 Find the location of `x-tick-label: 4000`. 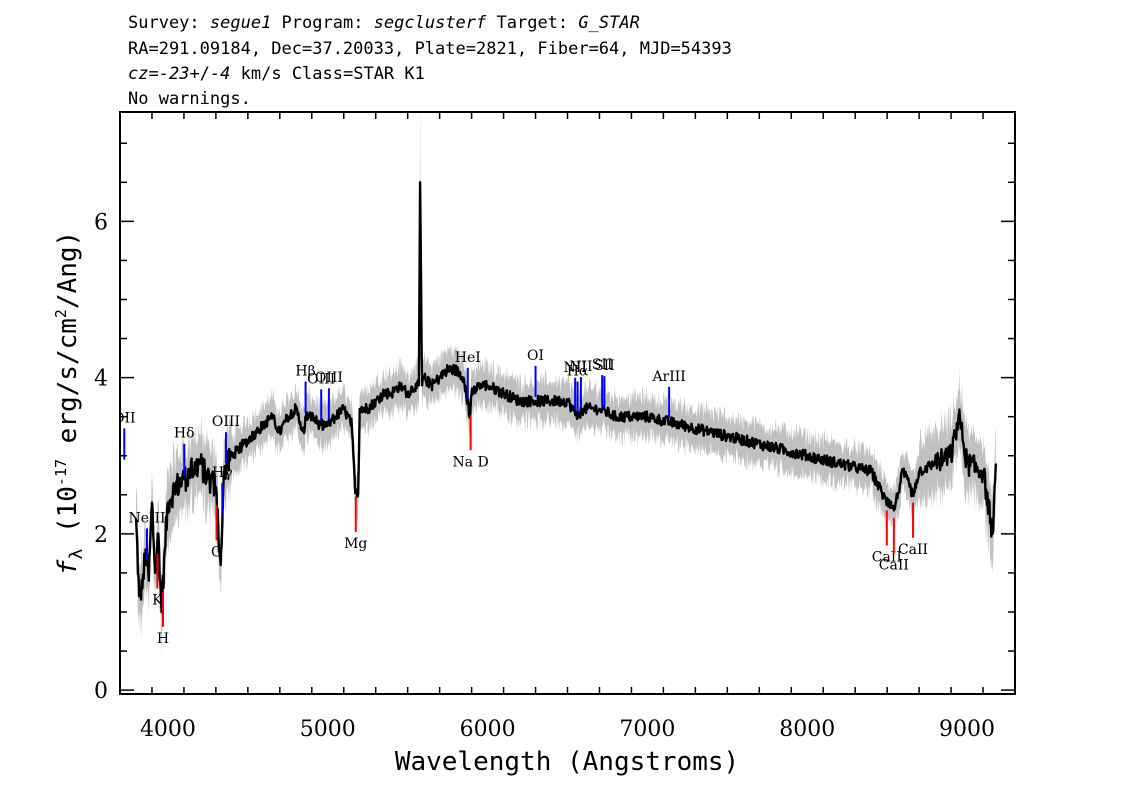

x-tick-label: 4000 is located at coordinates (168, 729).